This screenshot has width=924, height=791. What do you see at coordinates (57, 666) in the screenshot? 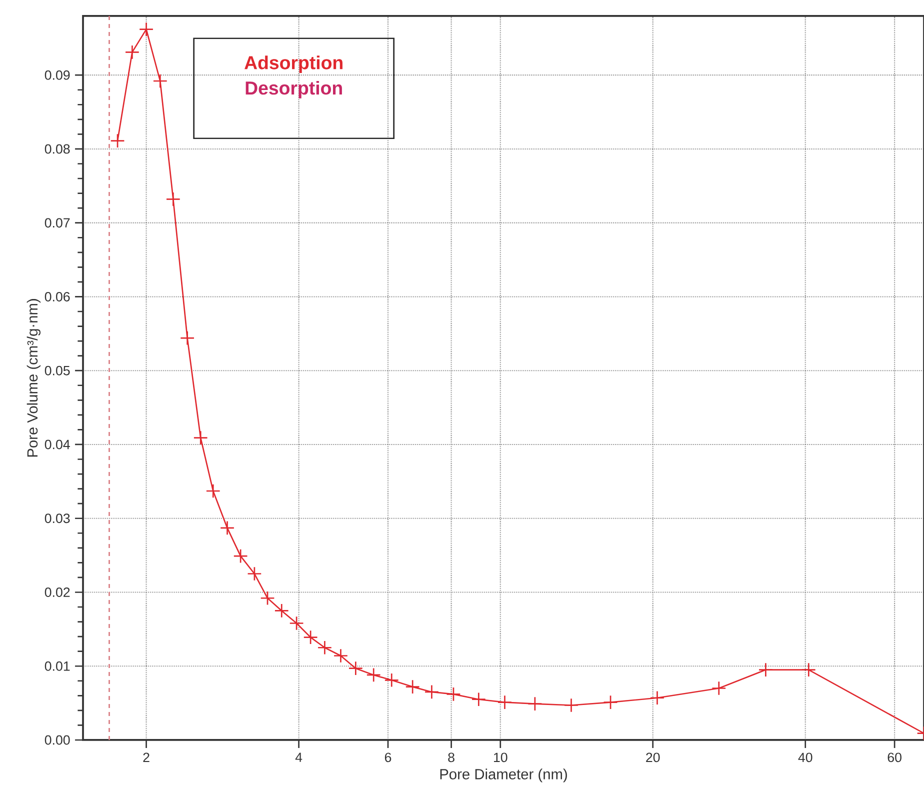
I see `y-tick-label: 0.01` at bounding box center [57, 666].